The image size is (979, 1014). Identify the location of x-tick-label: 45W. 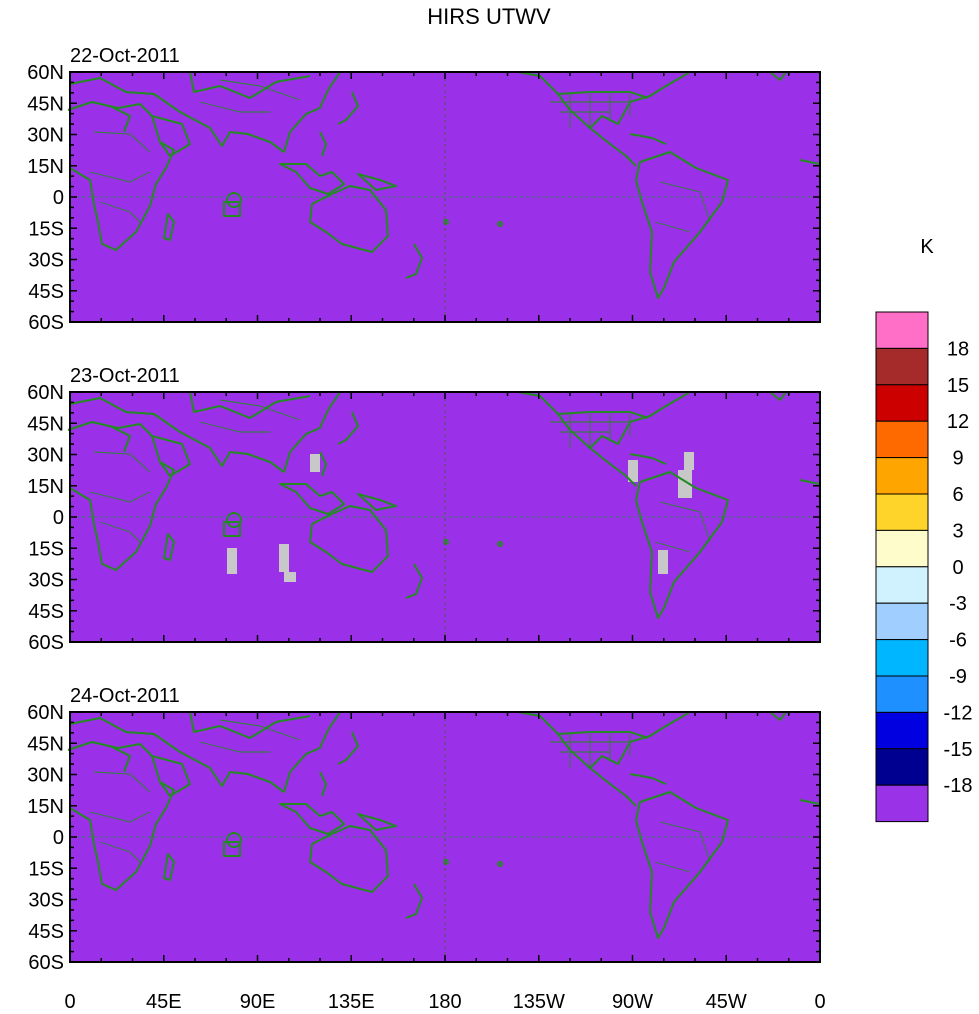
(726, 1002).